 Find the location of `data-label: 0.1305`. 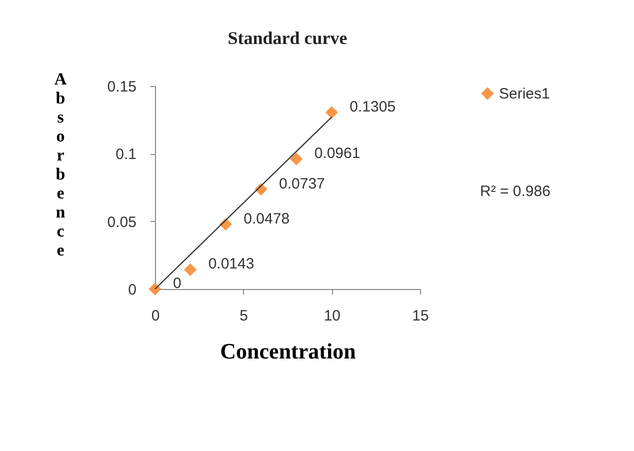

data-label: 0.1305 is located at coordinates (373, 107).